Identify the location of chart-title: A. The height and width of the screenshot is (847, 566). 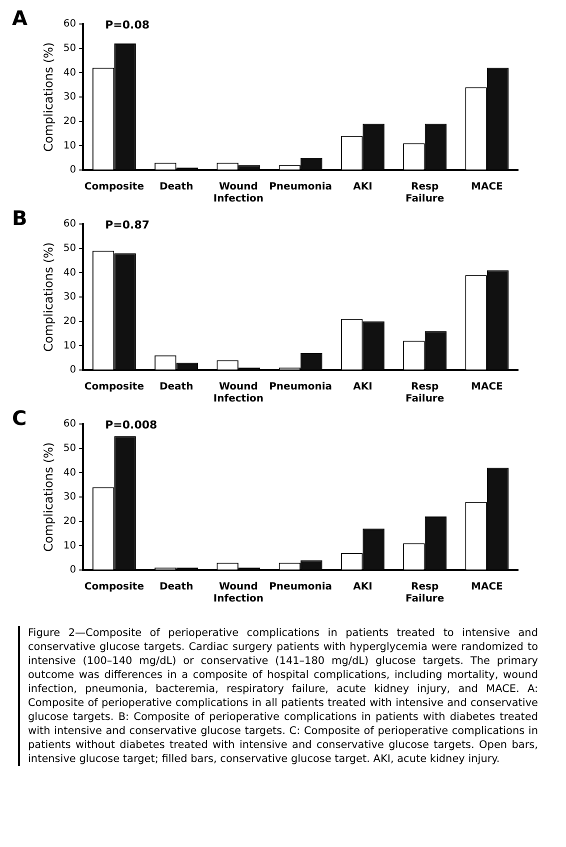
(20, 18).